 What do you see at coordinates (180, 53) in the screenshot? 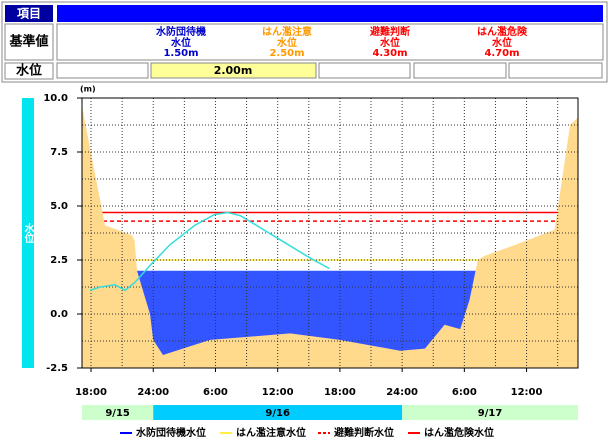
I see `level-value: 1.50m` at bounding box center [180, 53].